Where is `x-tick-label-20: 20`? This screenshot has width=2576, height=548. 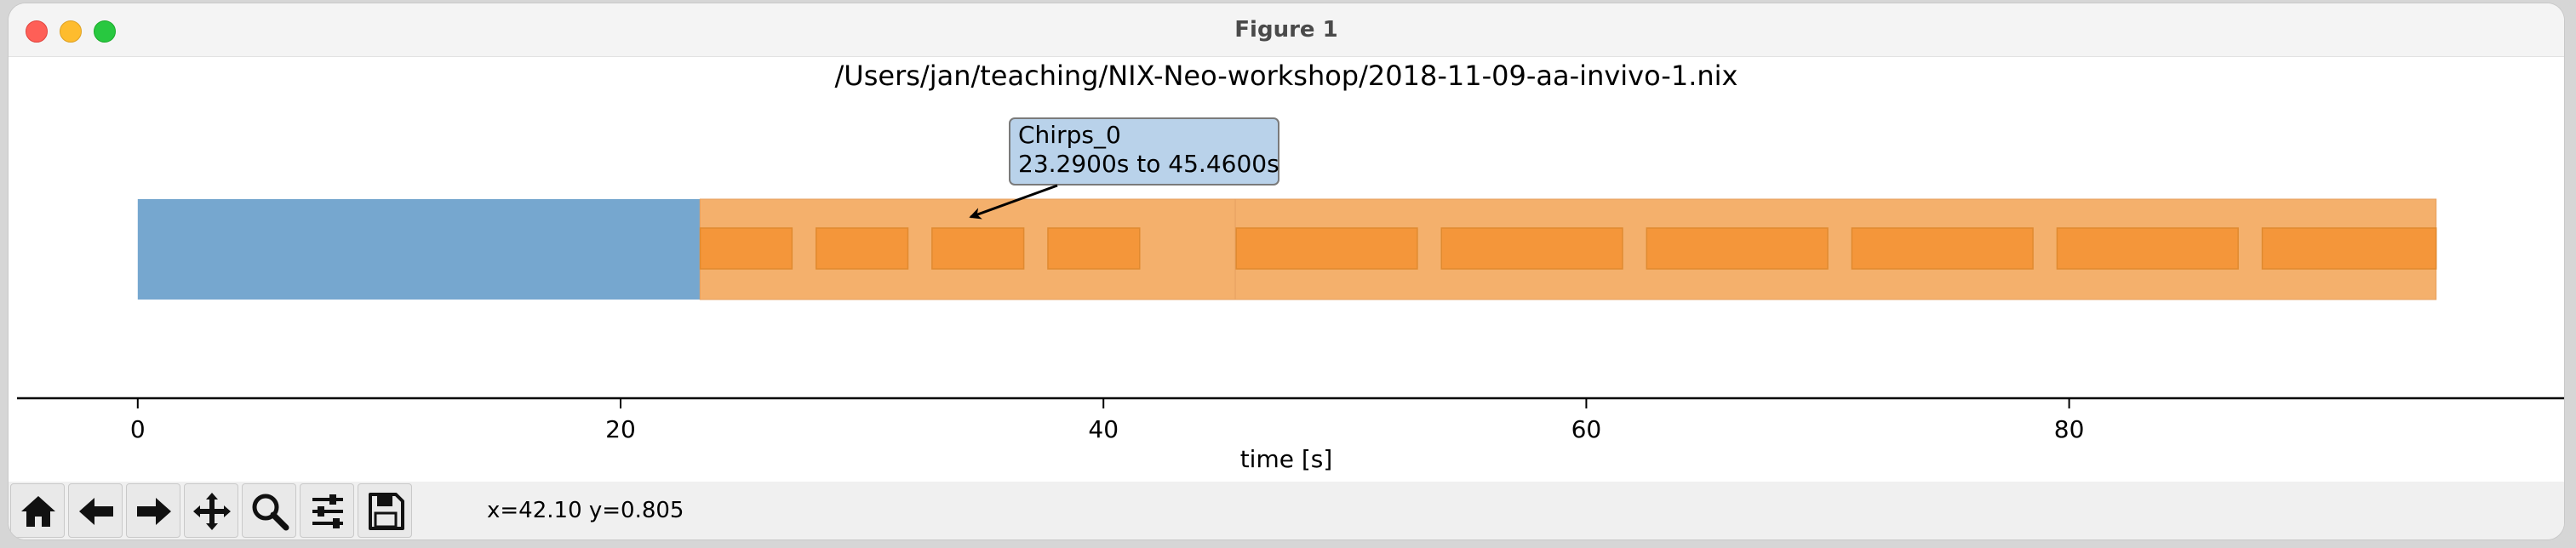 x-tick-label-20: 20 is located at coordinates (621, 429).